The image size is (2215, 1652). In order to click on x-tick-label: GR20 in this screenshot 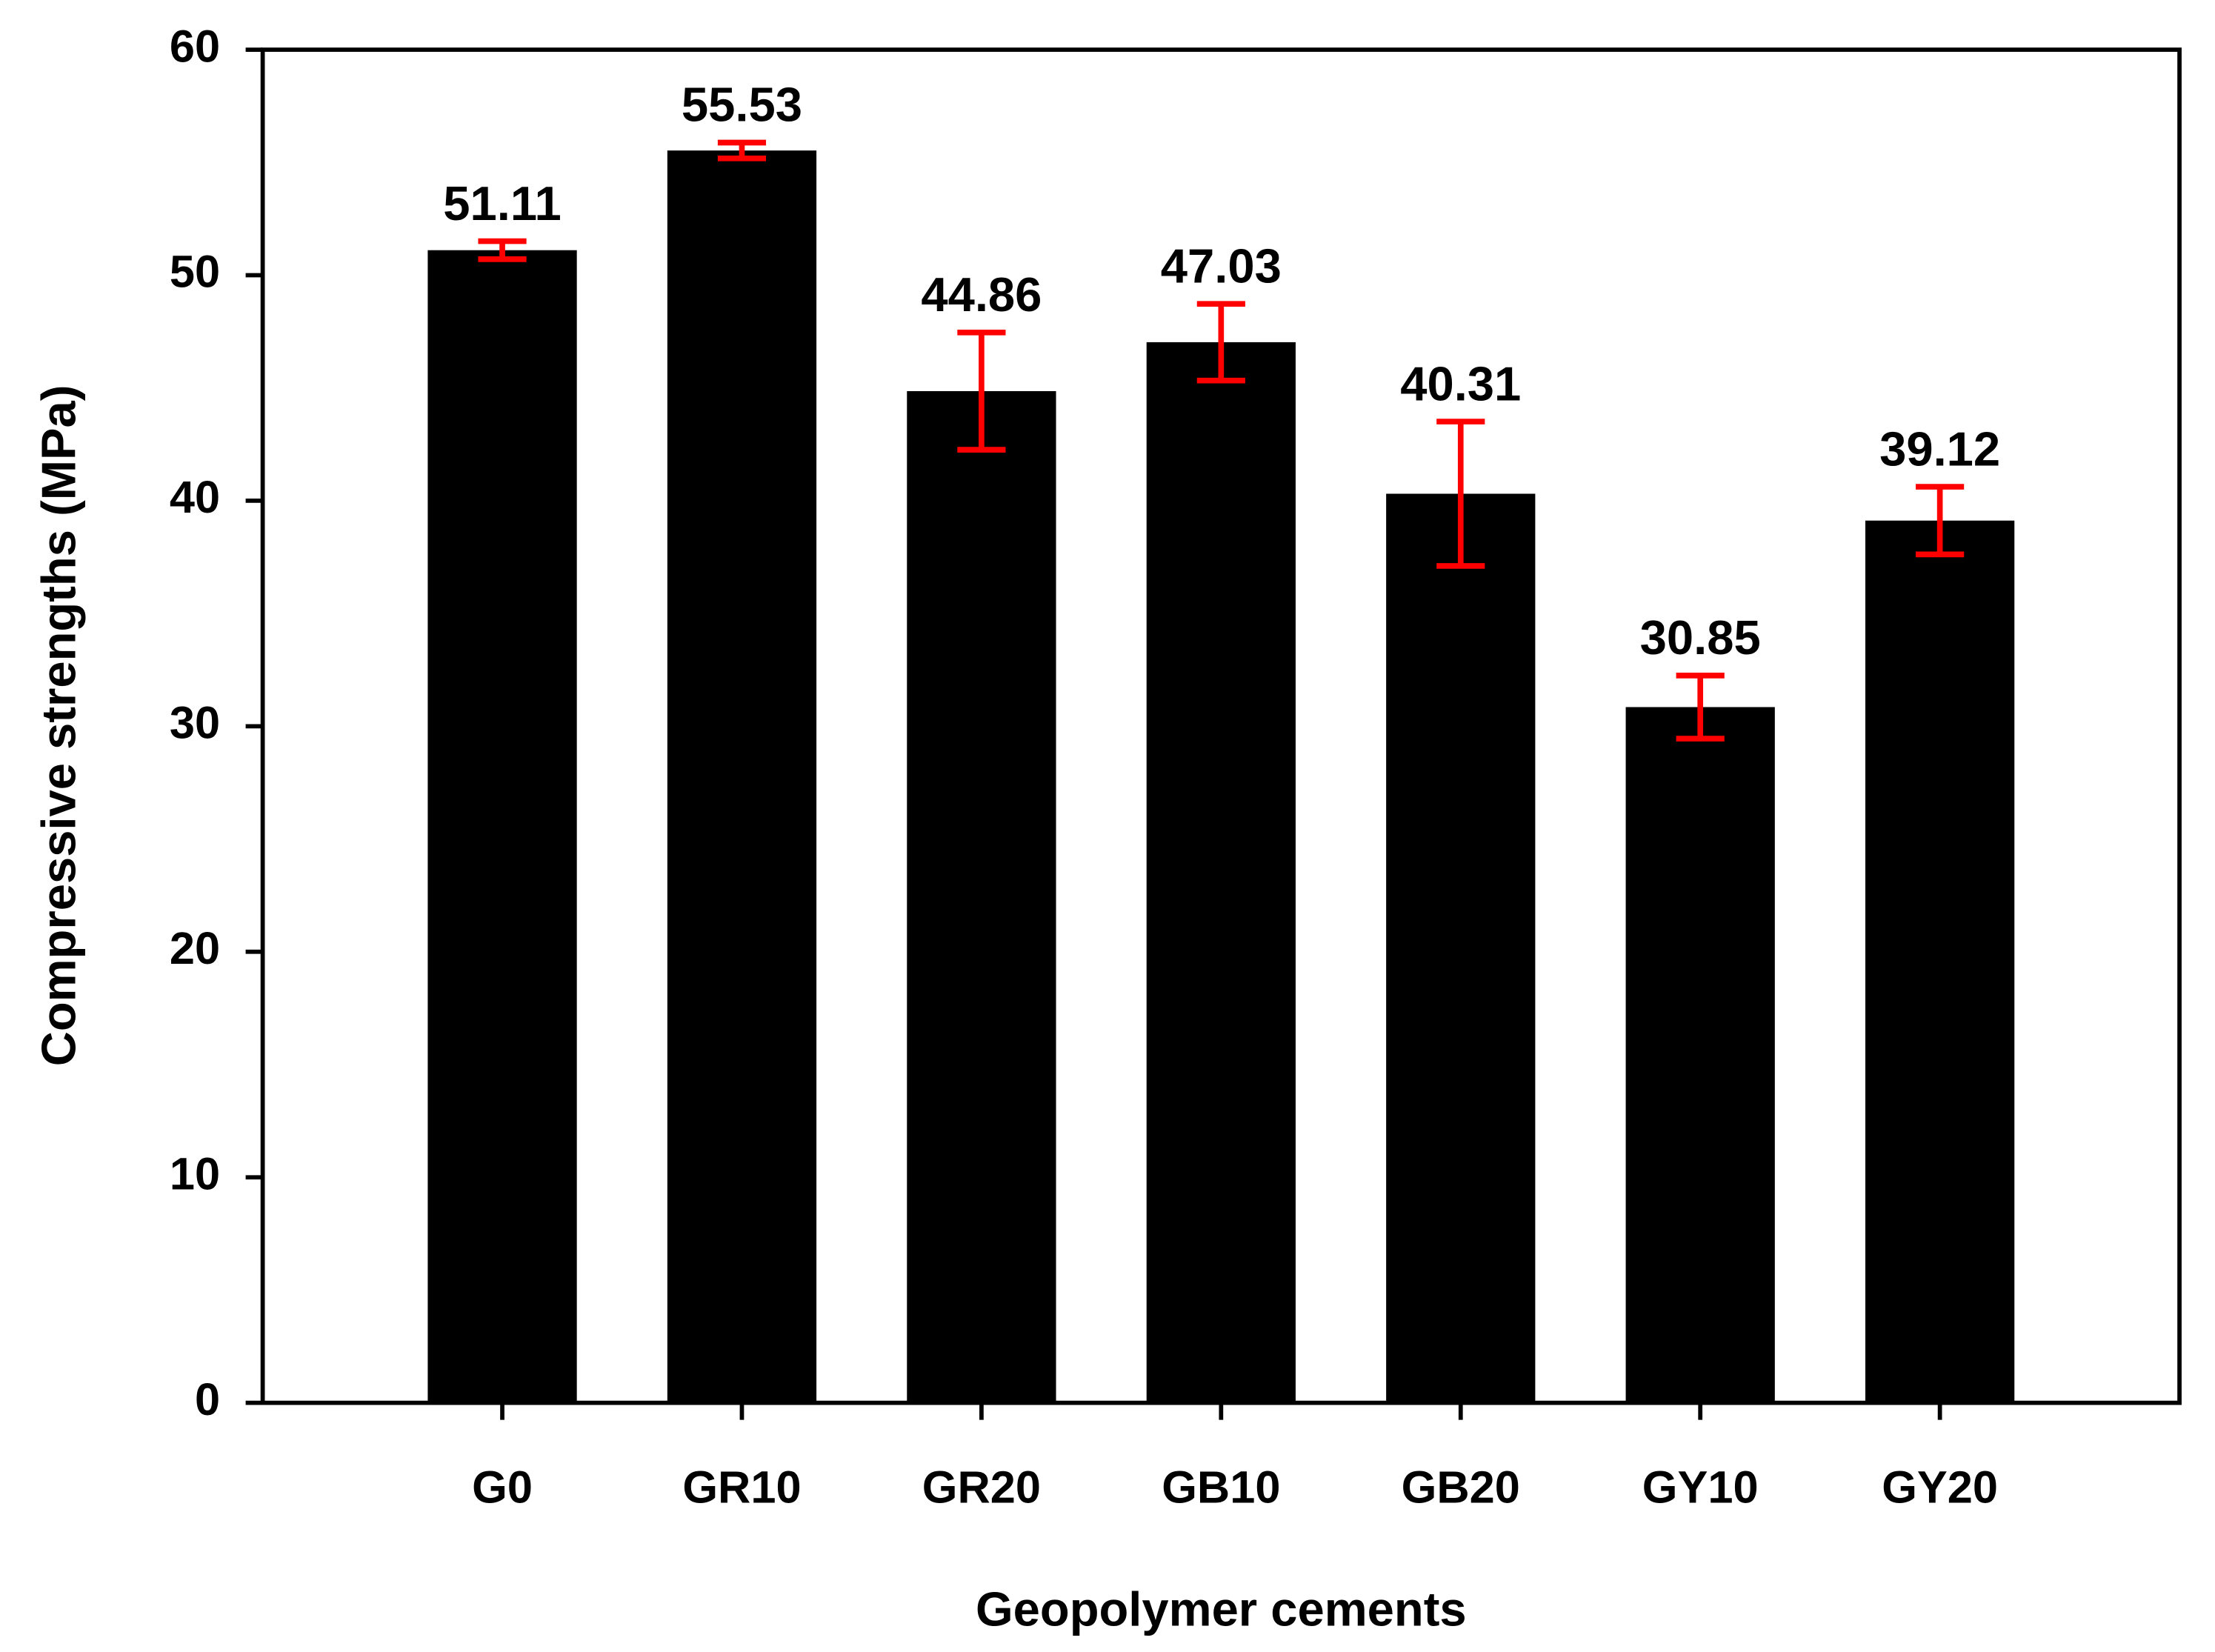, I will do `click(981, 1487)`.